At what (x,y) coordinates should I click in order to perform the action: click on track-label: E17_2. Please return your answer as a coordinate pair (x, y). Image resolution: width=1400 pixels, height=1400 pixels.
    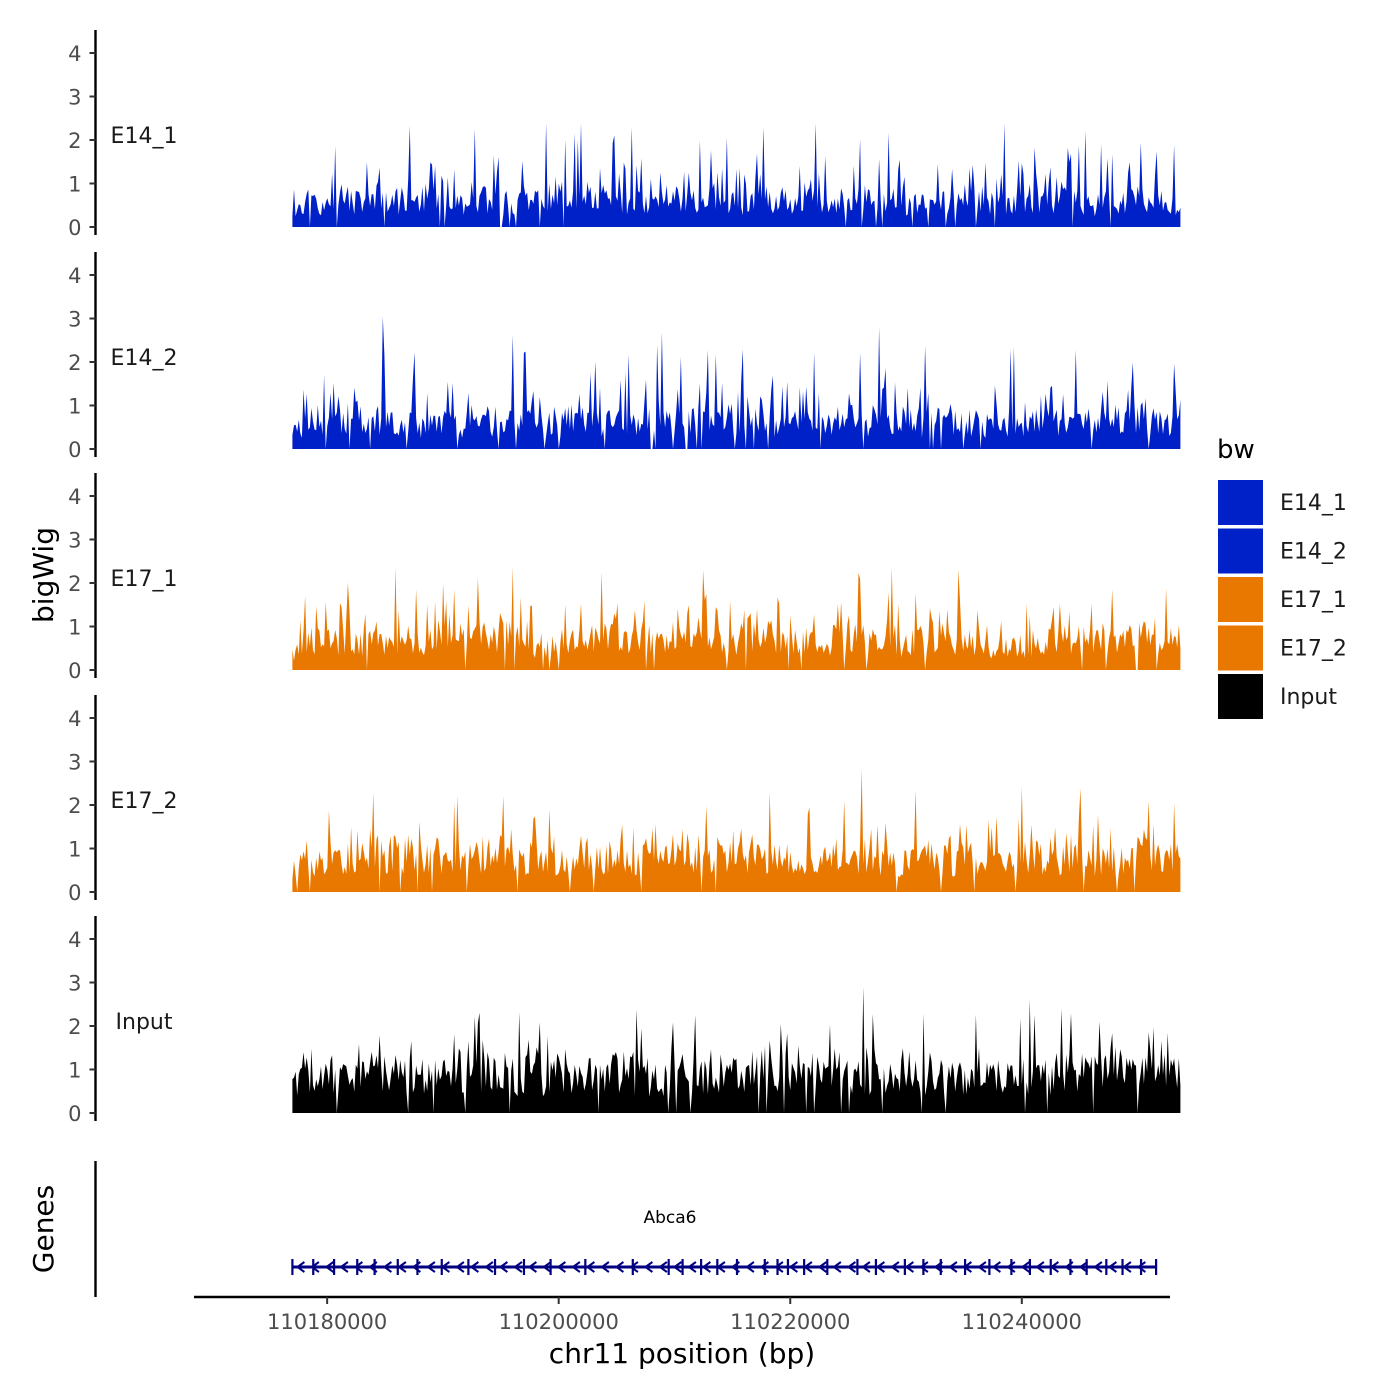
    Looking at the image, I should click on (144, 801).